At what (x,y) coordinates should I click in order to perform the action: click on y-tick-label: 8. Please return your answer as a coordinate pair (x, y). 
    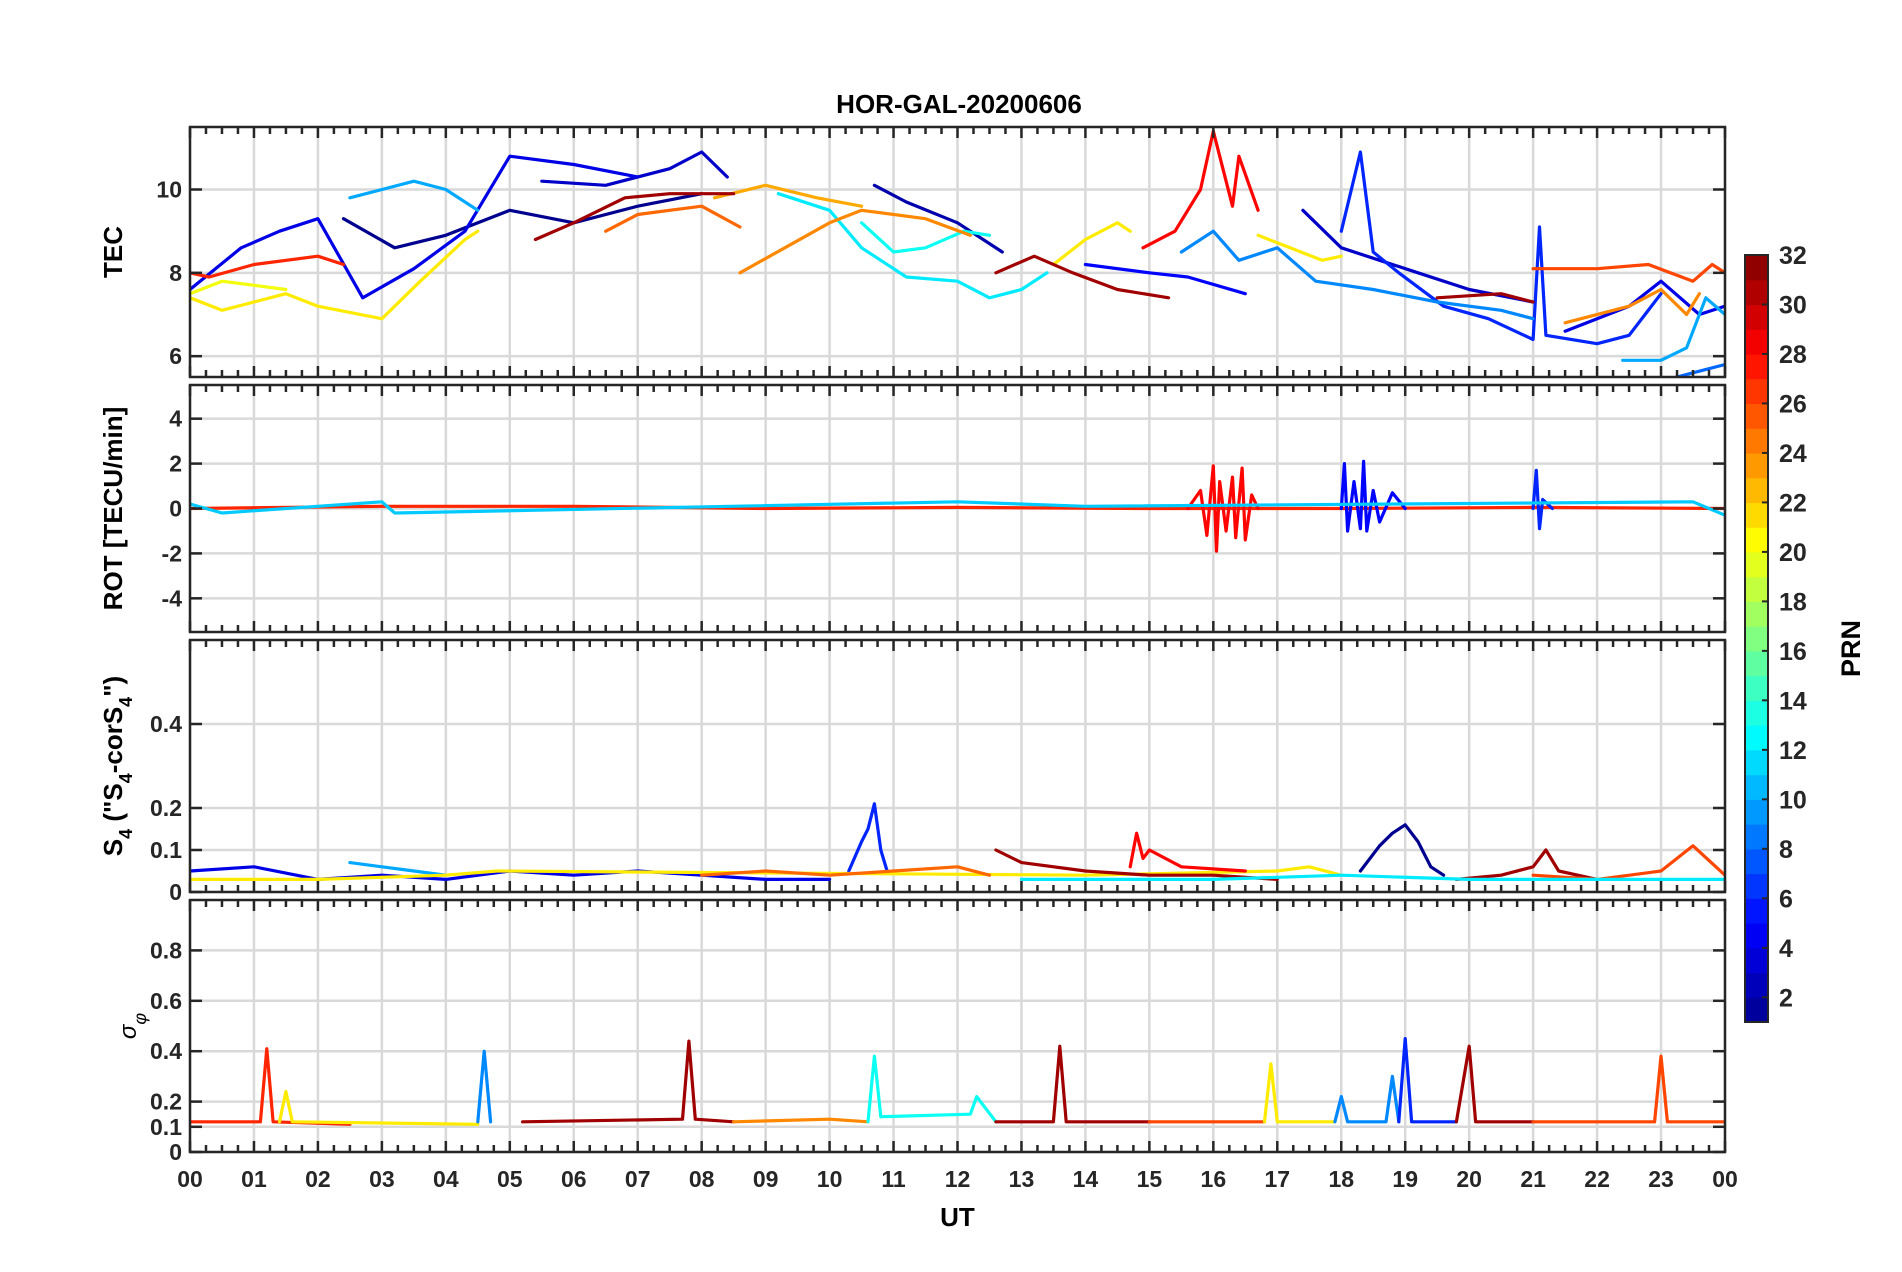
    Looking at the image, I should click on (175, 273).